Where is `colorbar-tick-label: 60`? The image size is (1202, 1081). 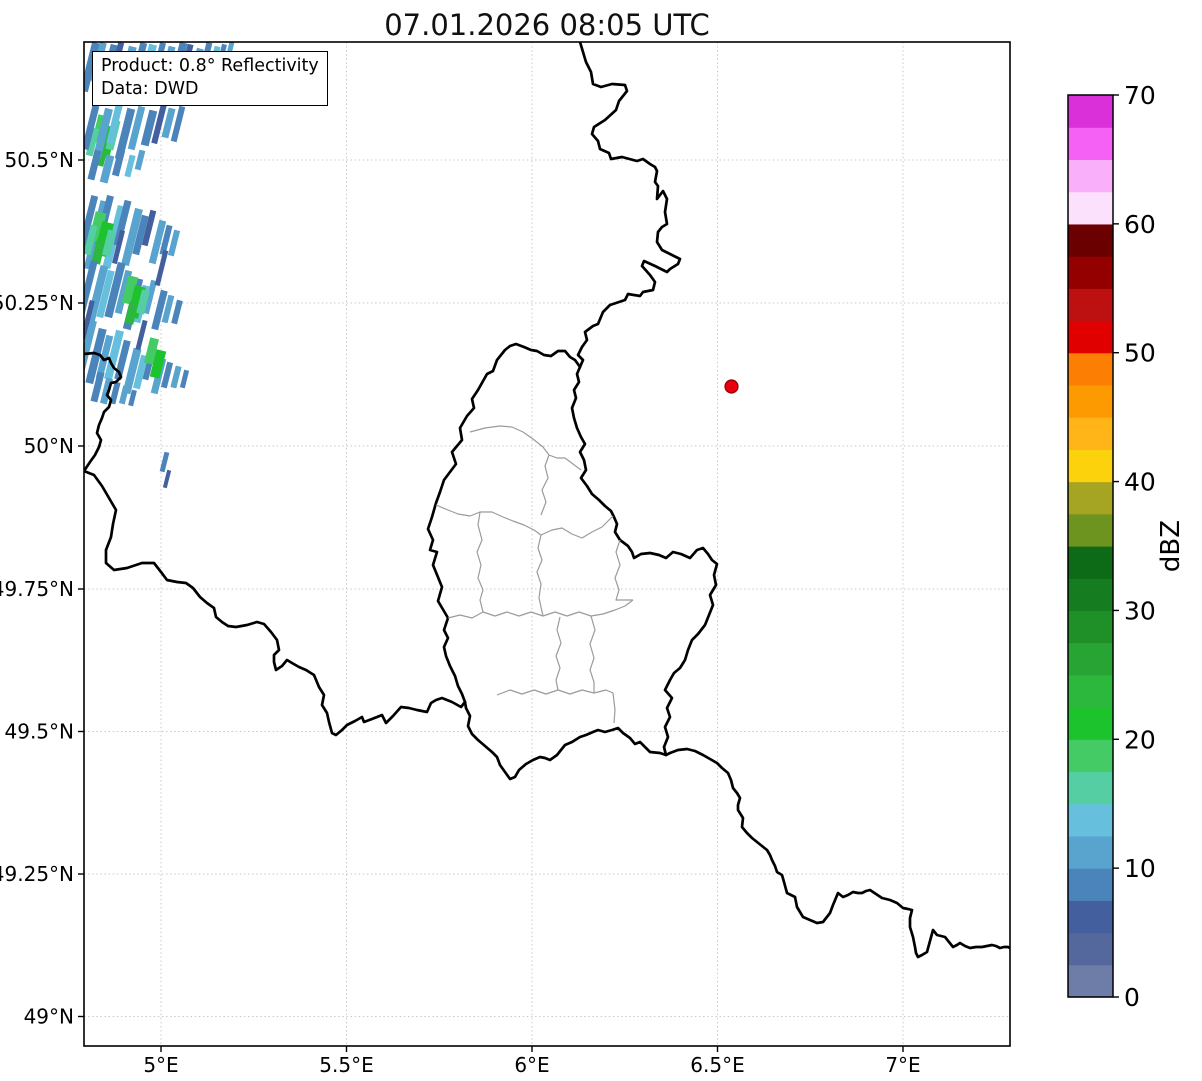 colorbar-tick-label: 60 is located at coordinates (1140, 224).